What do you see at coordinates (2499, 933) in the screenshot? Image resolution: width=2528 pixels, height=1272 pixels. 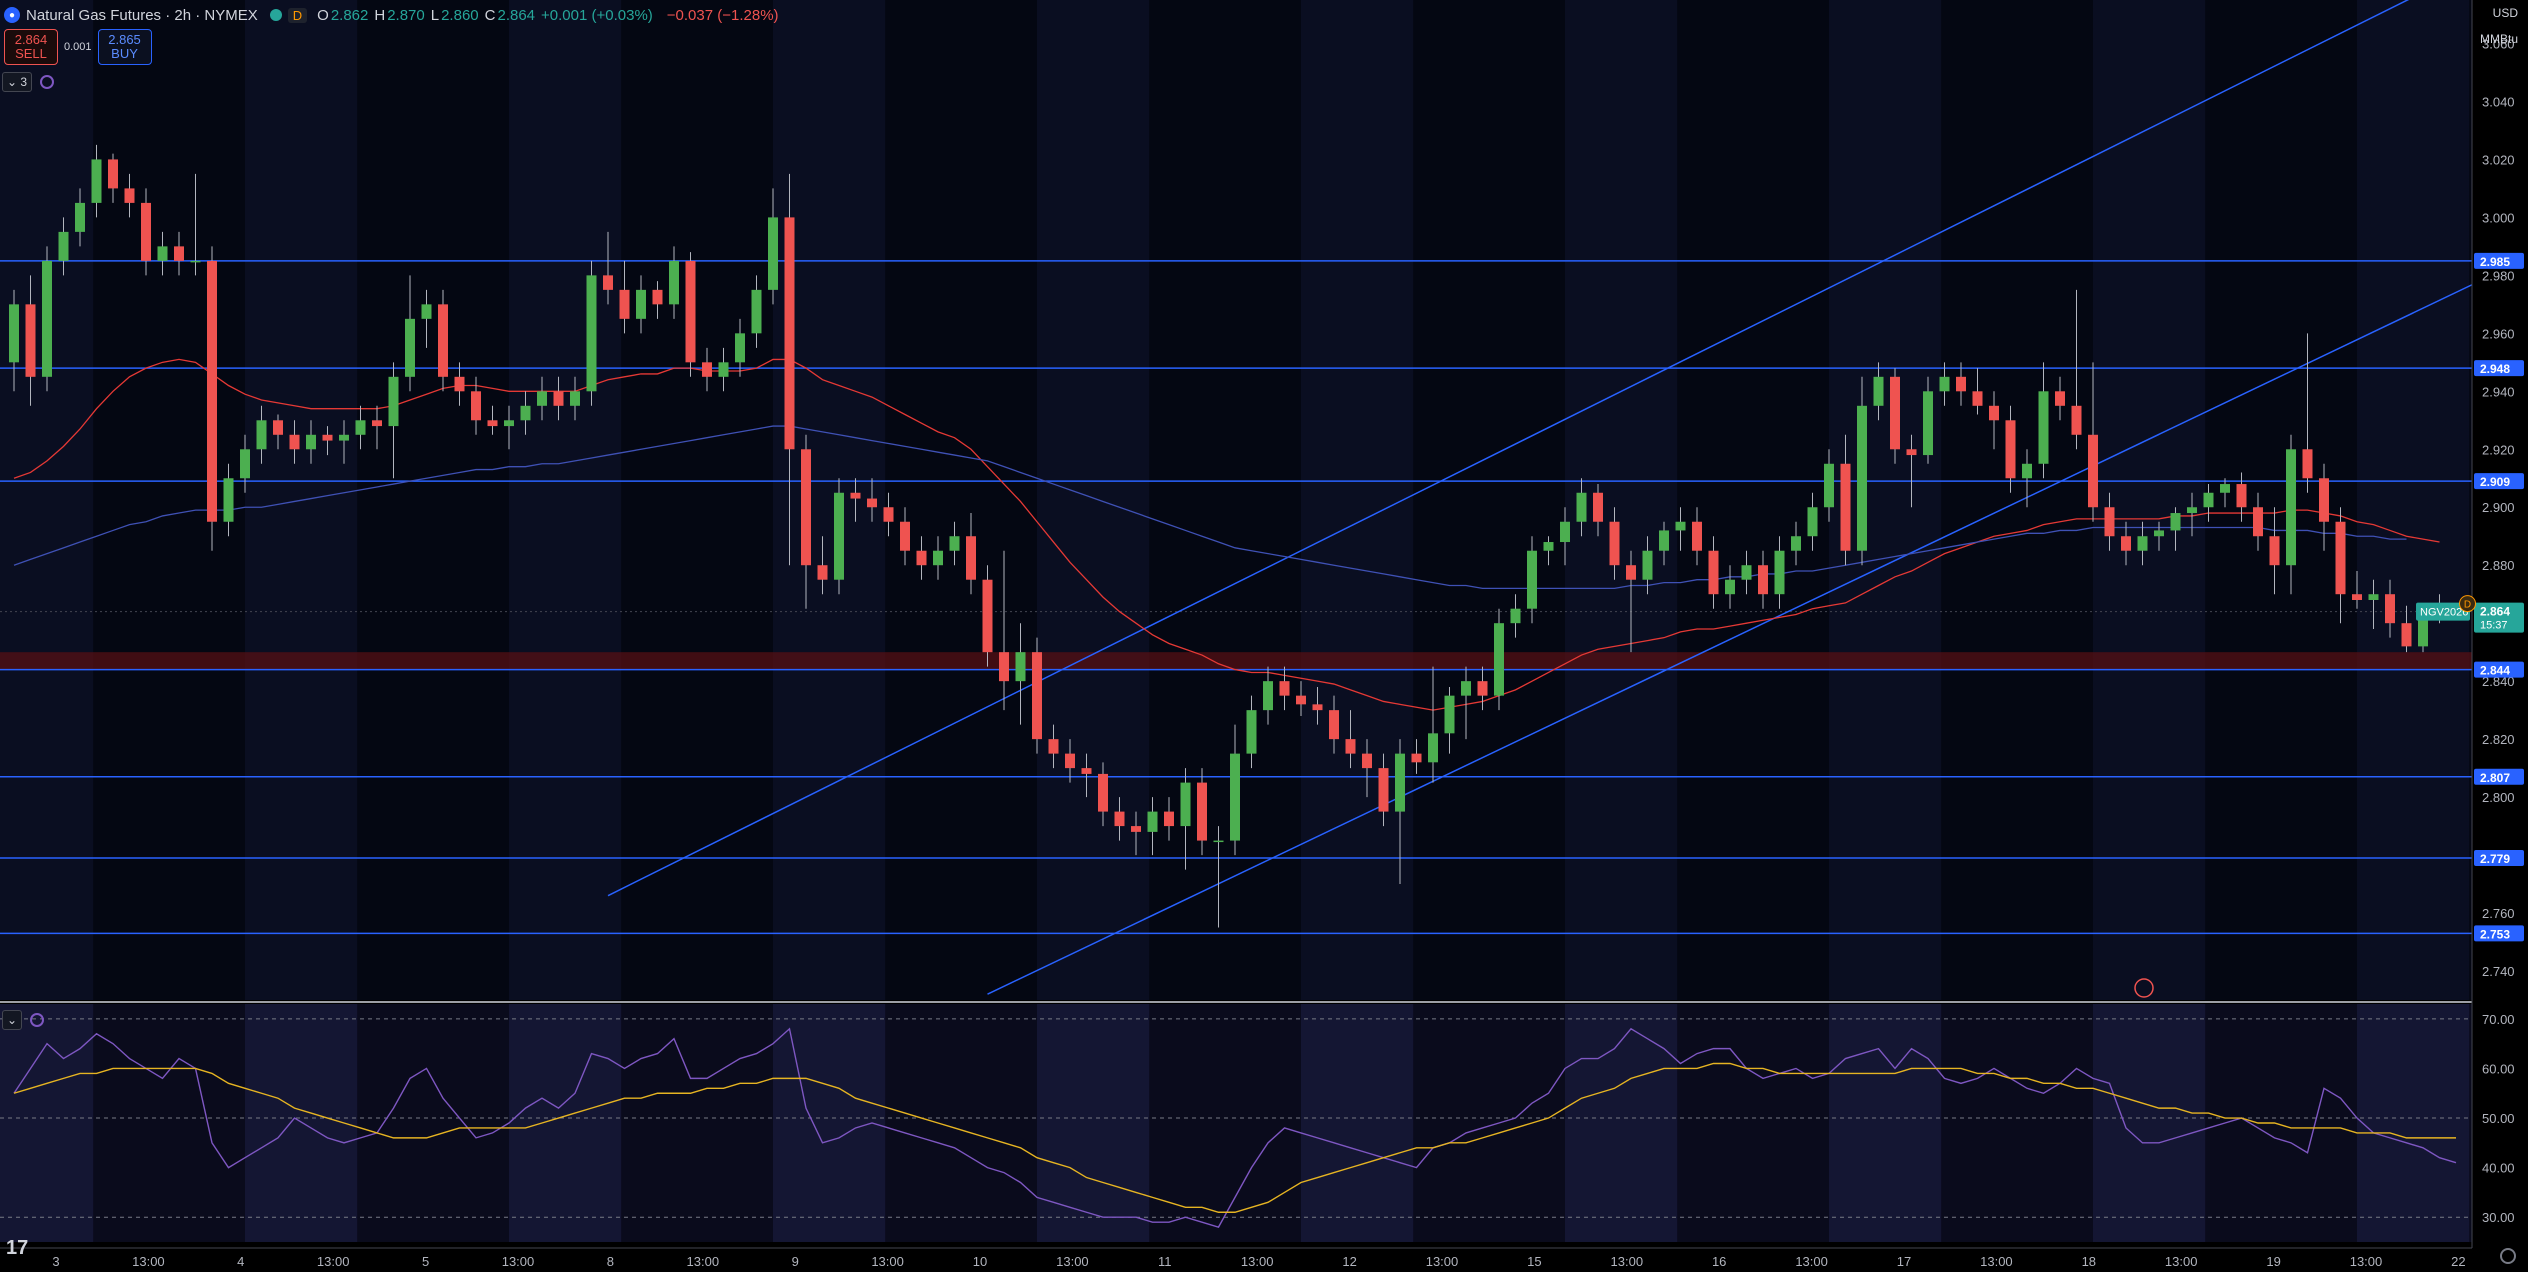 I see `level-price-tag` at bounding box center [2499, 933].